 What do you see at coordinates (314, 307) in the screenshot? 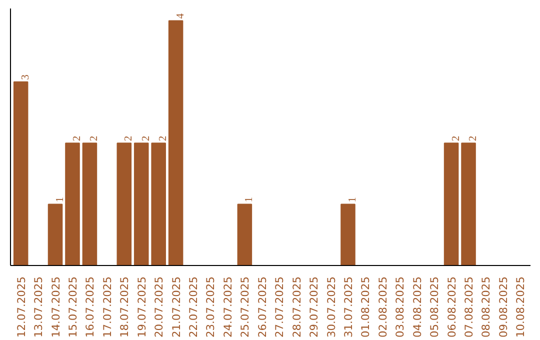
I see `x-tick-label: 29.07.2025` at bounding box center [314, 307].